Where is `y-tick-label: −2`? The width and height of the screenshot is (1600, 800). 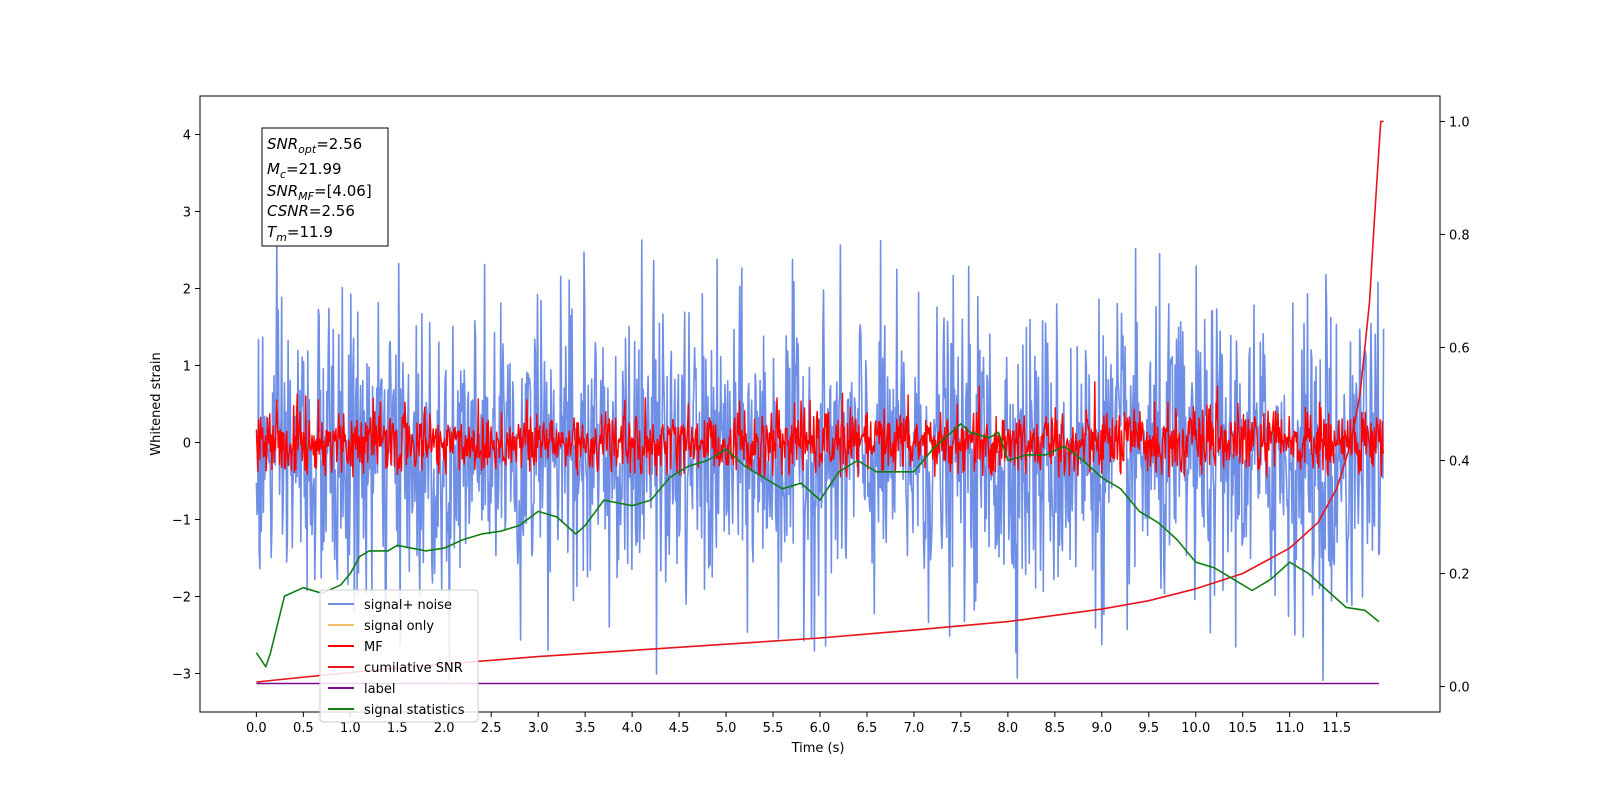
y-tick-label: −2 is located at coordinates (181, 598).